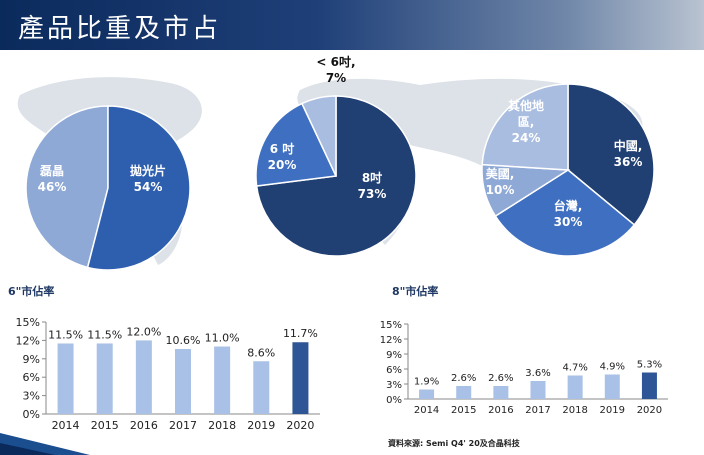 The image size is (704, 455). Describe the element at coordinates (526, 122) in the screenshot. I see `pie-slice-label: 區,` at that location.